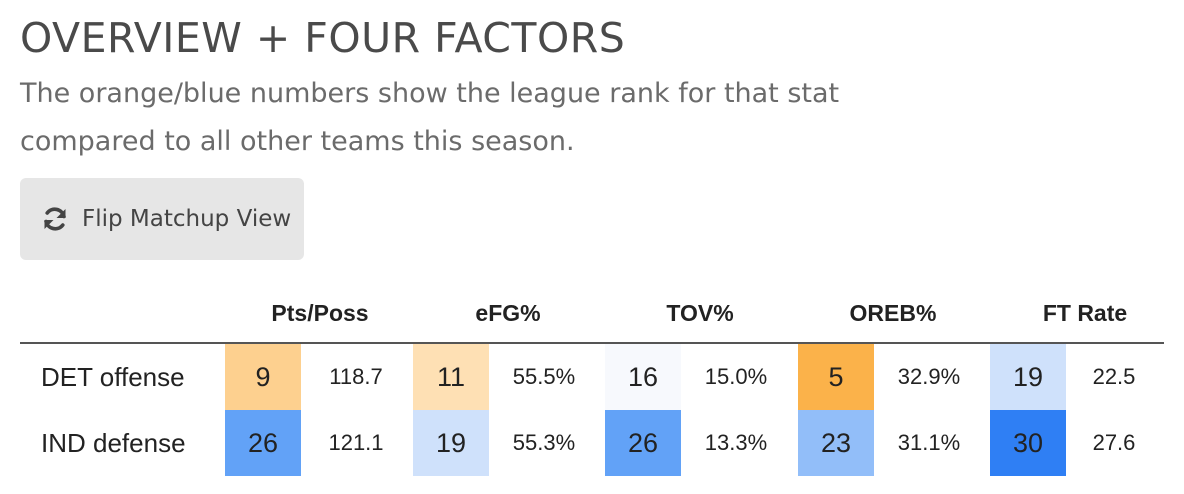 Image resolution: width=1184 pixels, height=494 pixels. I want to click on rank-cell: 16, so click(643, 377).